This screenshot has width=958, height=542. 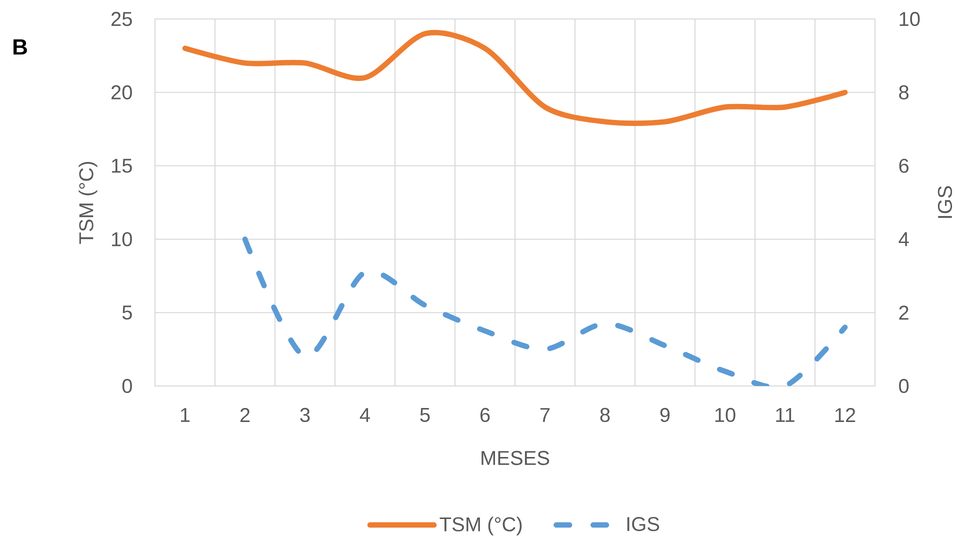 I want to click on y-tick-label: 10, so click(x=122, y=239).